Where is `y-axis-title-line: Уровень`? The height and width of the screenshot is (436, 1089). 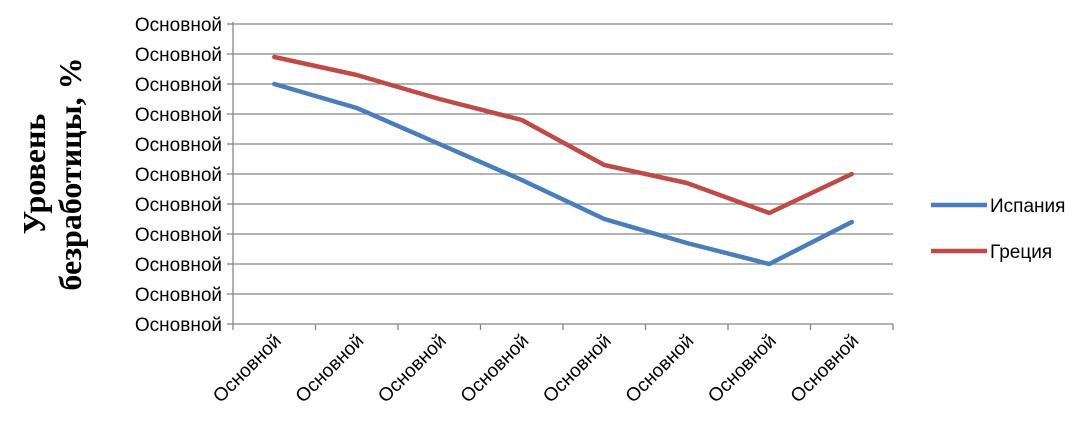
y-axis-title-line: Уровень is located at coordinates (34, 174).